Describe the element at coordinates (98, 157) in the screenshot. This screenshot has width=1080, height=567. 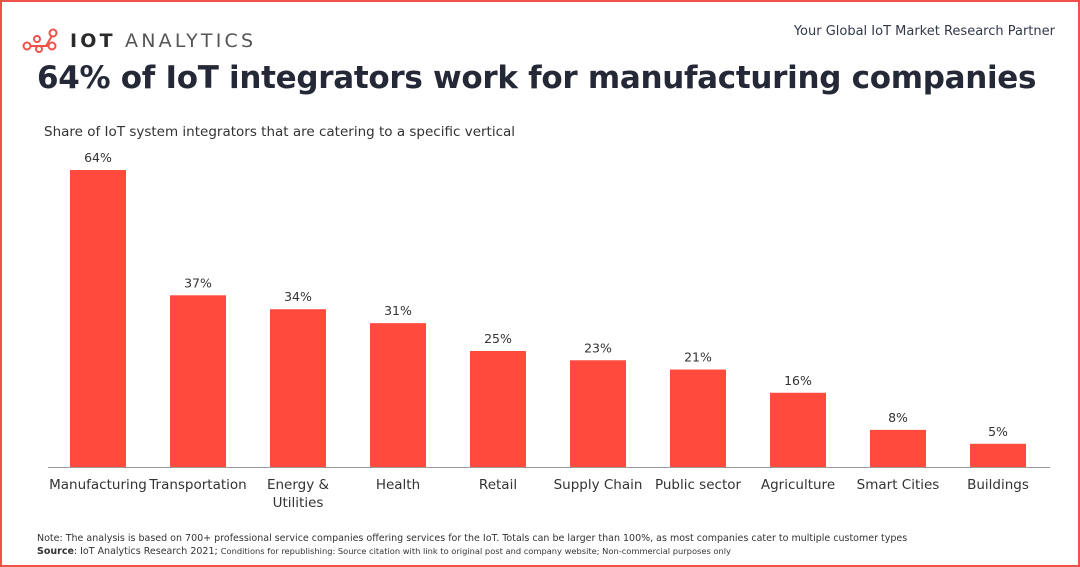
I see `data-label: 64%` at that location.